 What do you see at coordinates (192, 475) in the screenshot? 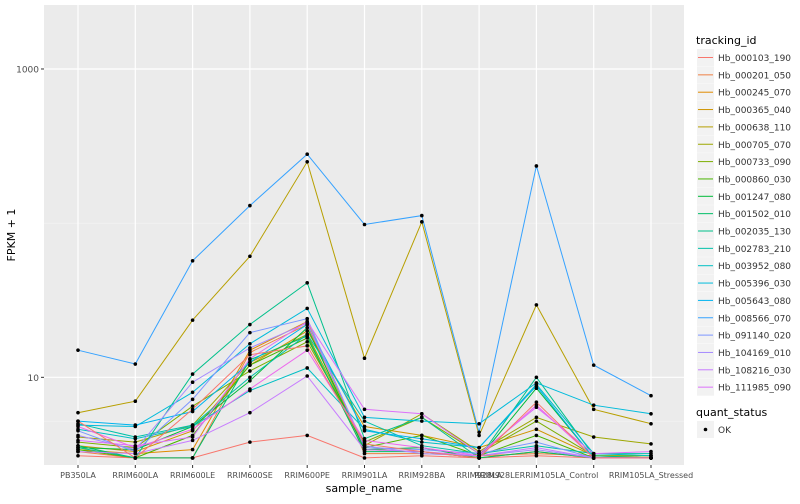
I see `x-tick-label: RRIM600LE` at bounding box center [192, 475].